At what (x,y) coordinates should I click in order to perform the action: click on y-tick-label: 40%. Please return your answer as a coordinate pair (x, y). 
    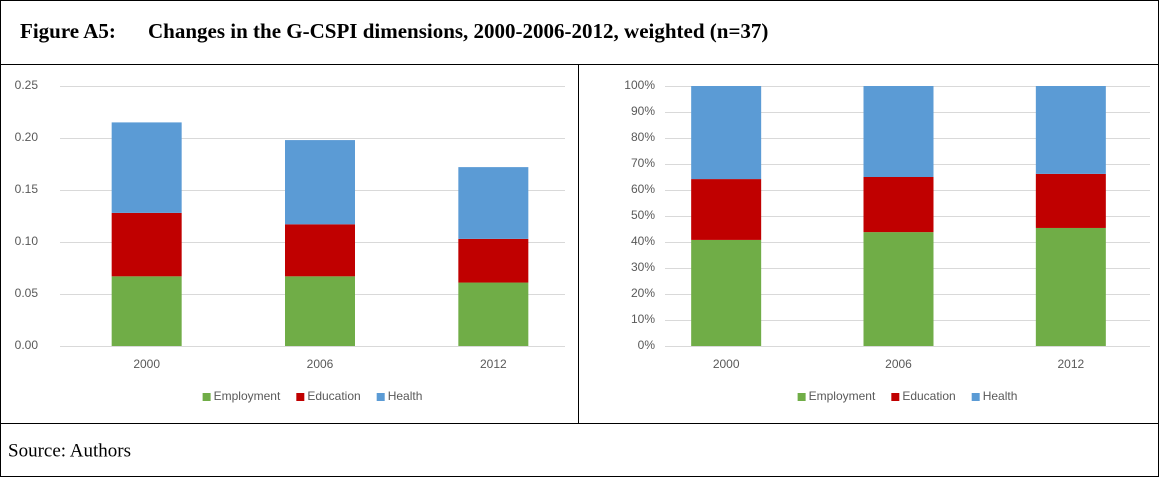
    Looking at the image, I should click on (643, 241).